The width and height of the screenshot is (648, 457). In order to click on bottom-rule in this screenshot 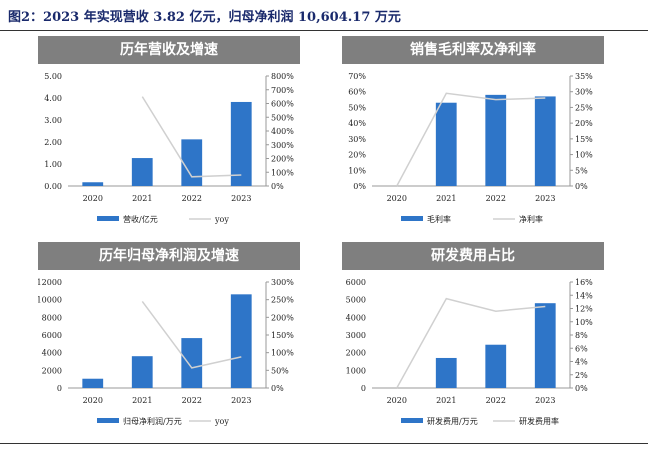, I will do `click(324, 443)`.